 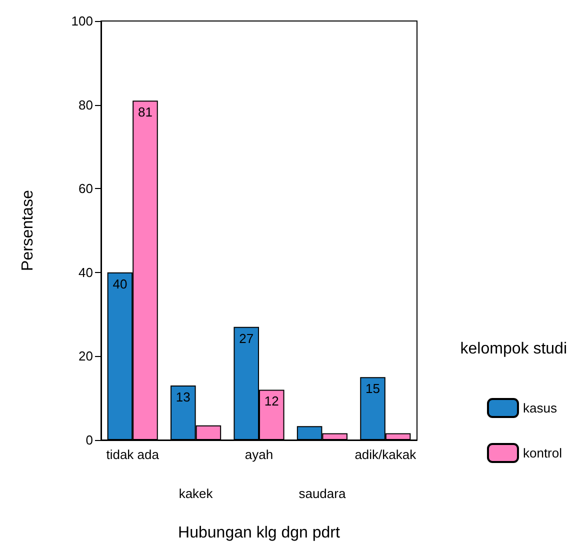 What do you see at coordinates (322, 493) in the screenshot?
I see `x-tick-label: saudara` at bounding box center [322, 493].